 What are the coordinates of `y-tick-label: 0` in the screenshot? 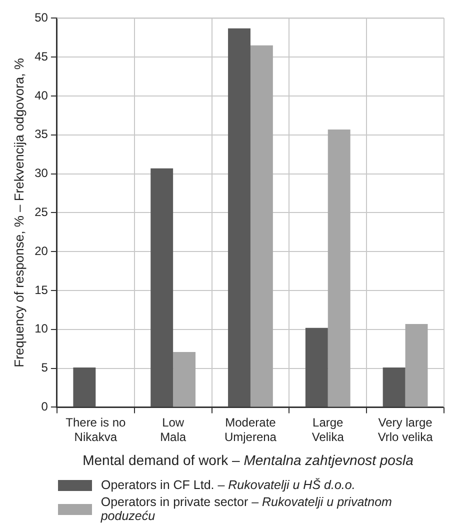 It's located at (44, 407).